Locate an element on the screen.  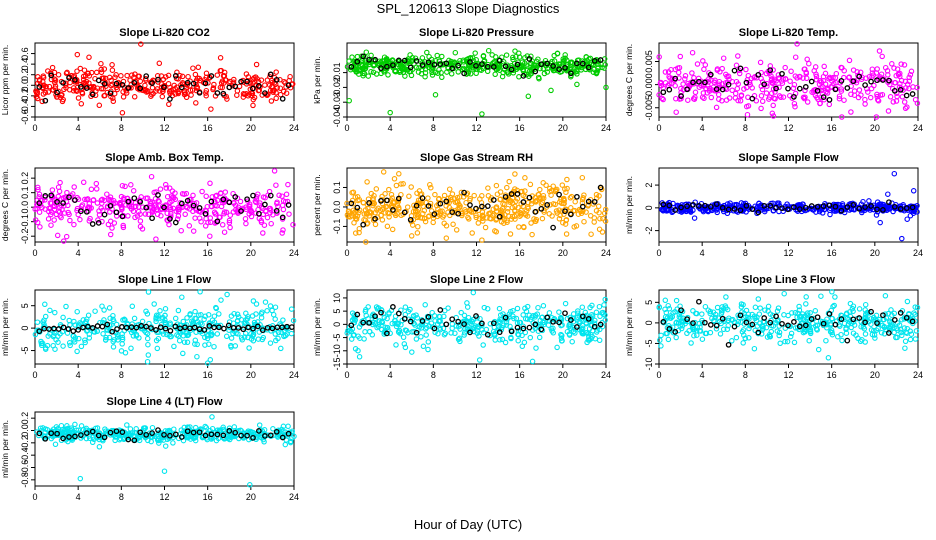
y-axis-label: ml/min per min. is located at coordinates (629, 205).